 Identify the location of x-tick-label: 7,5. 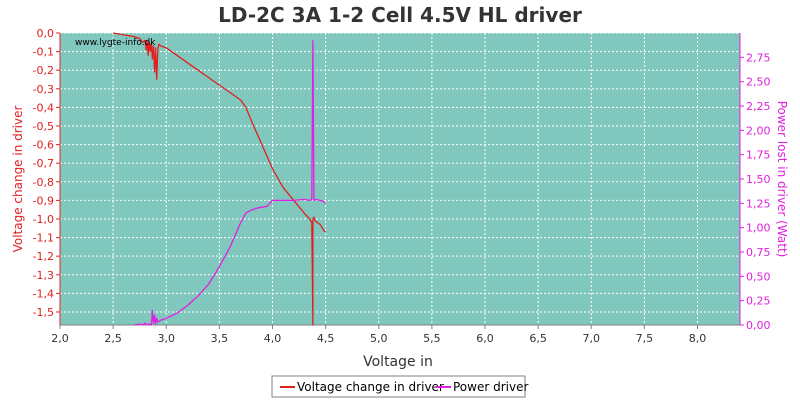
(645, 338).